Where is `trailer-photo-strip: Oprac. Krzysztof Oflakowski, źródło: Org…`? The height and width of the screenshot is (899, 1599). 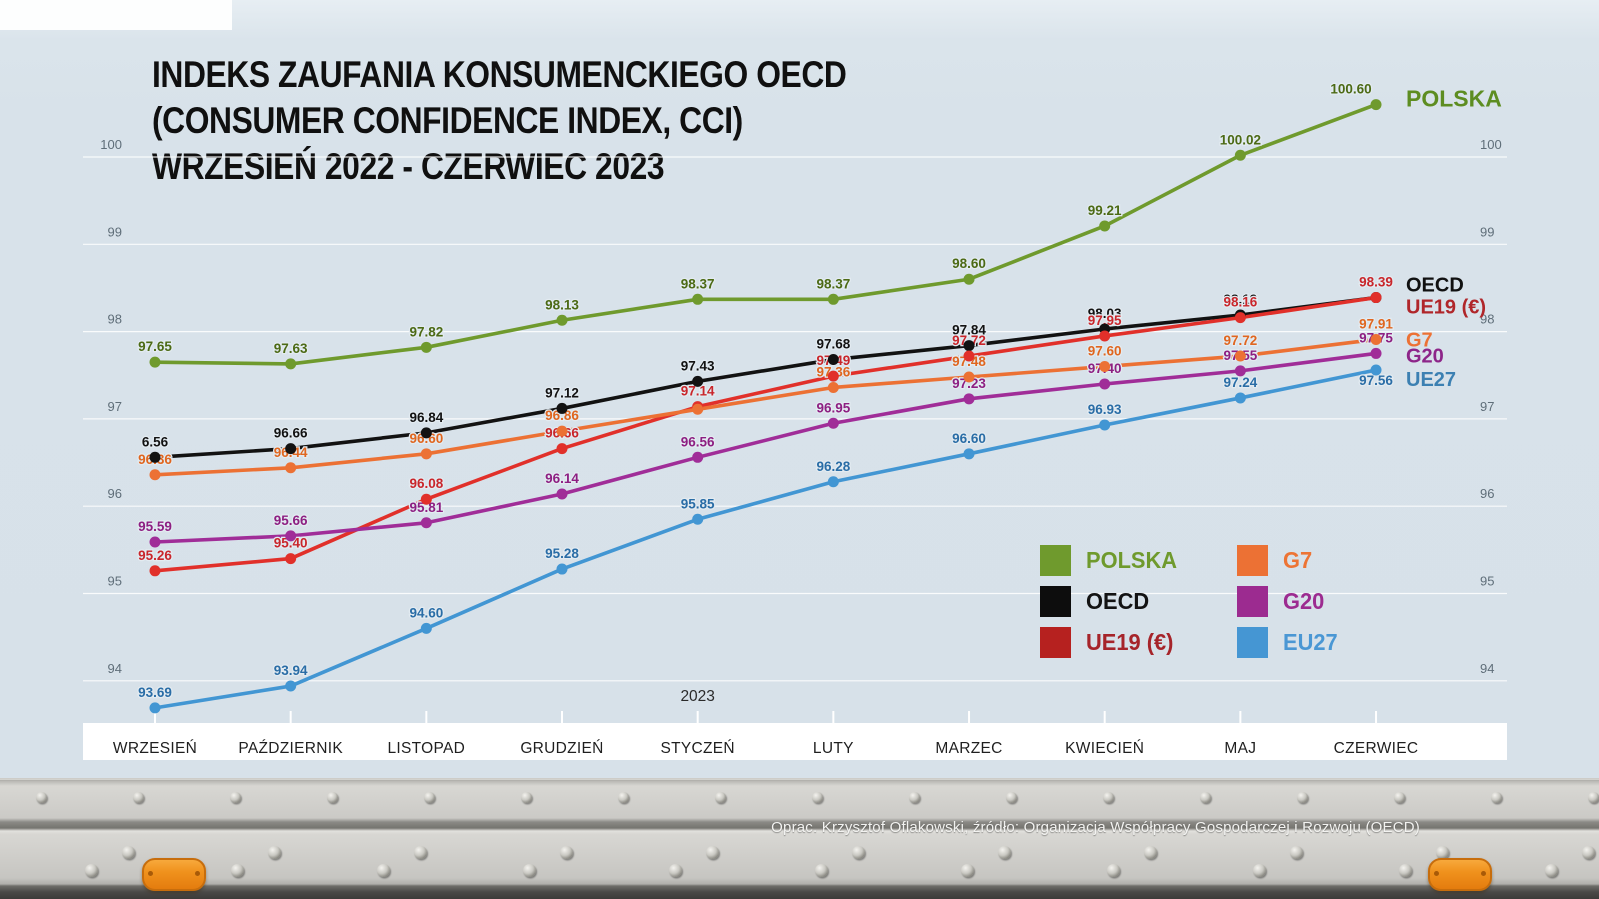 trailer-photo-strip: Oprac. Krzysztof Oflakowski, źródło: Org… is located at coordinates (799, 838).